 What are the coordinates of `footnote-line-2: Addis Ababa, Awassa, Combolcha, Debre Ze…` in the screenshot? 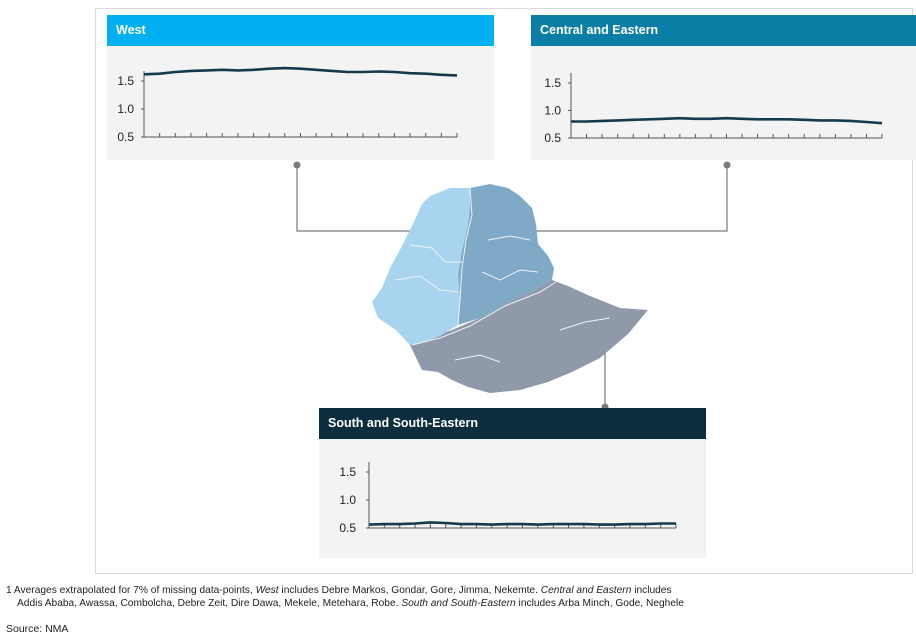 It's located at (458, 604).